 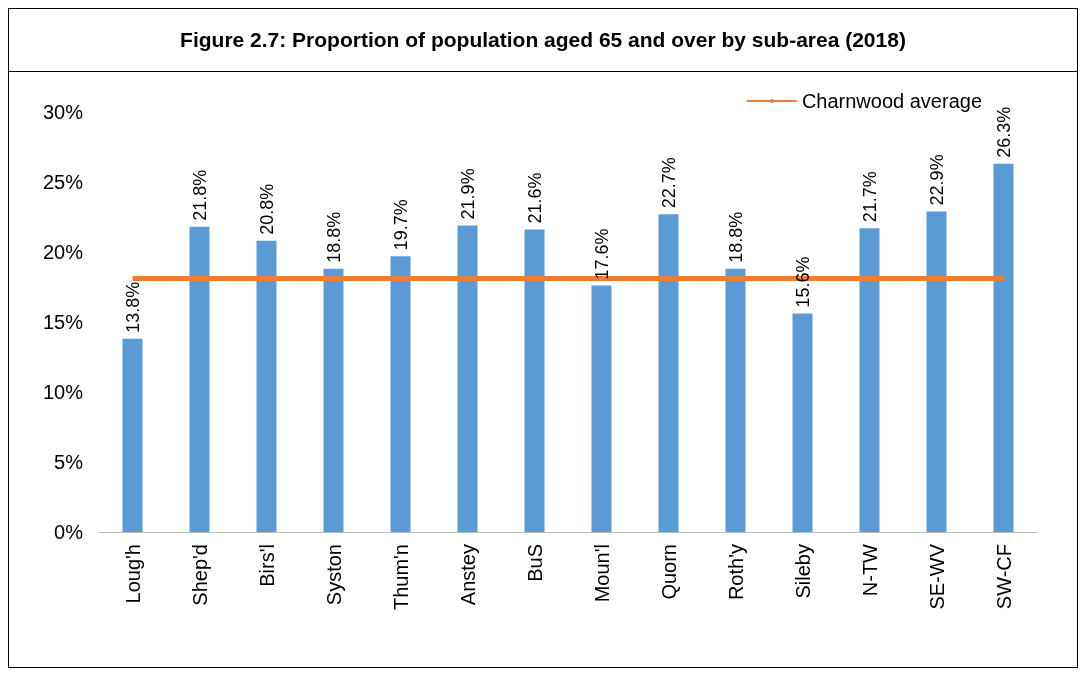 What do you see at coordinates (802, 571) in the screenshot?
I see `x-tick-label: Sileby` at bounding box center [802, 571].